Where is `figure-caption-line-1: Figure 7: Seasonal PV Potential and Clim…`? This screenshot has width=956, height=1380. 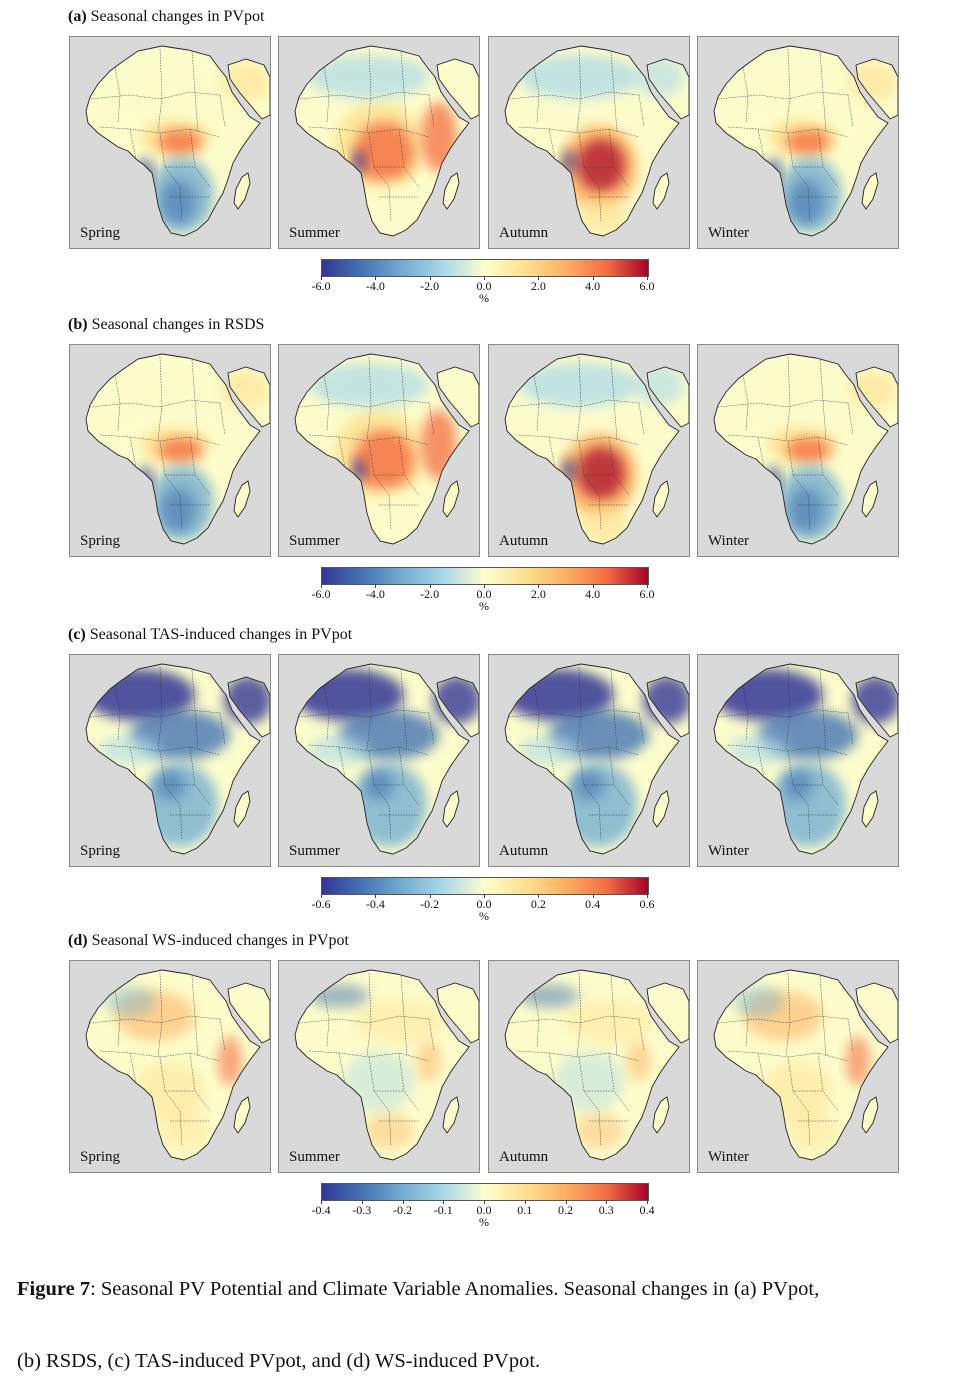
figure-caption-line-1: Figure 7: Seasonal PV Potential and Clim… is located at coordinates (482, 1289).